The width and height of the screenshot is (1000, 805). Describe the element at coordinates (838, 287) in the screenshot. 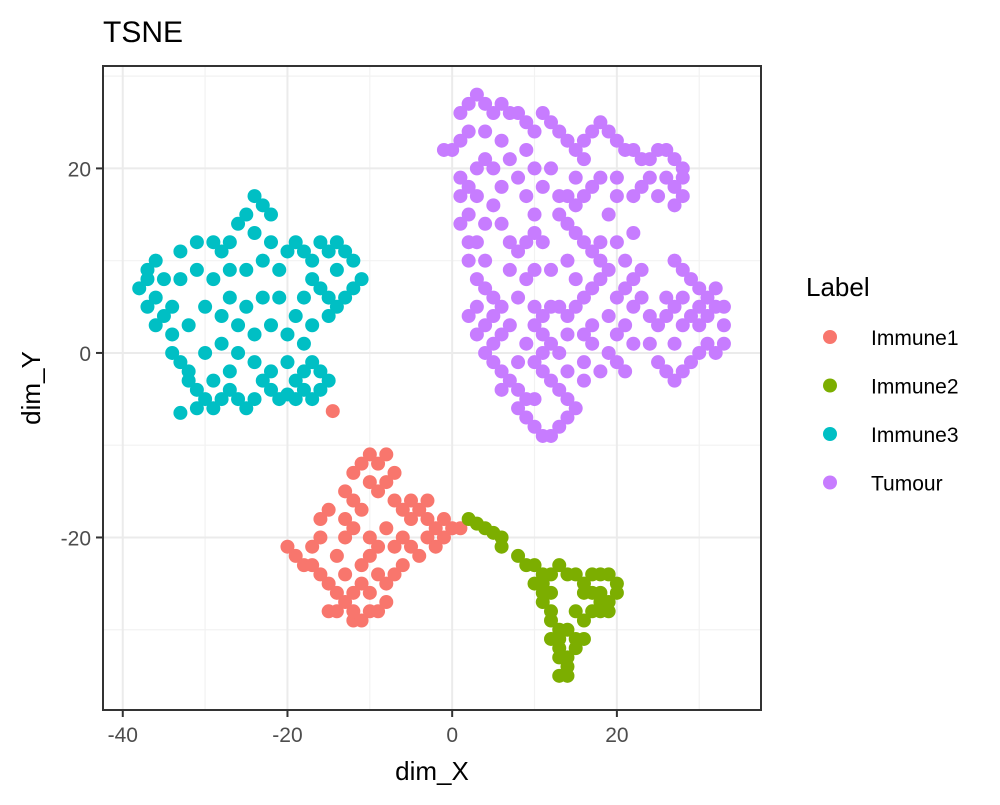

I see `legend-title: Label` at that location.